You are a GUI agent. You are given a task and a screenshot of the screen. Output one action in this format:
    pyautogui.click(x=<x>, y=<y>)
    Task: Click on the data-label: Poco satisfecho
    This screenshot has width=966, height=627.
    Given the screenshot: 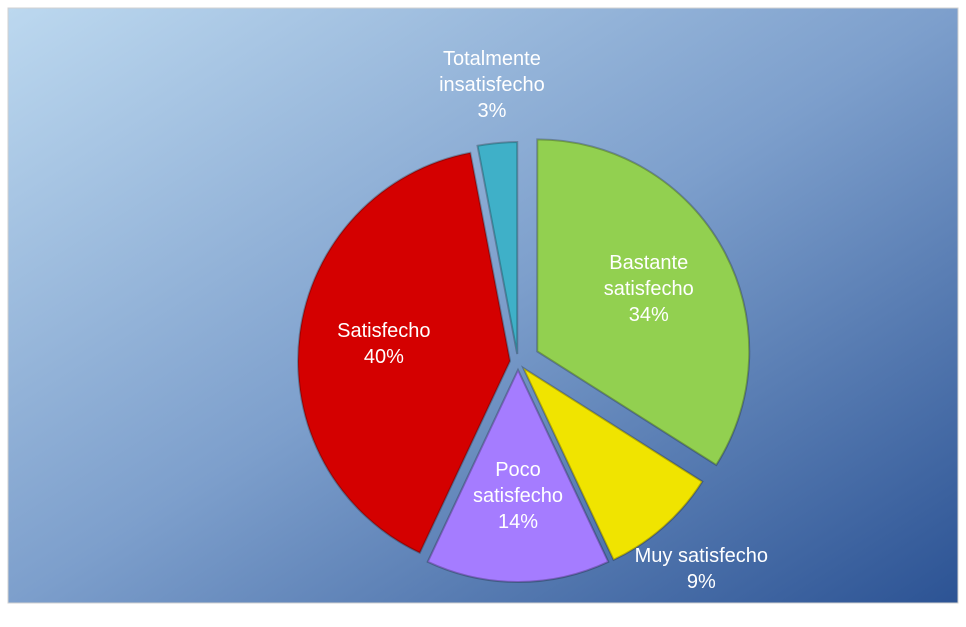 What is the action you would take?
    pyautogui.click(x=518, y=483)
    